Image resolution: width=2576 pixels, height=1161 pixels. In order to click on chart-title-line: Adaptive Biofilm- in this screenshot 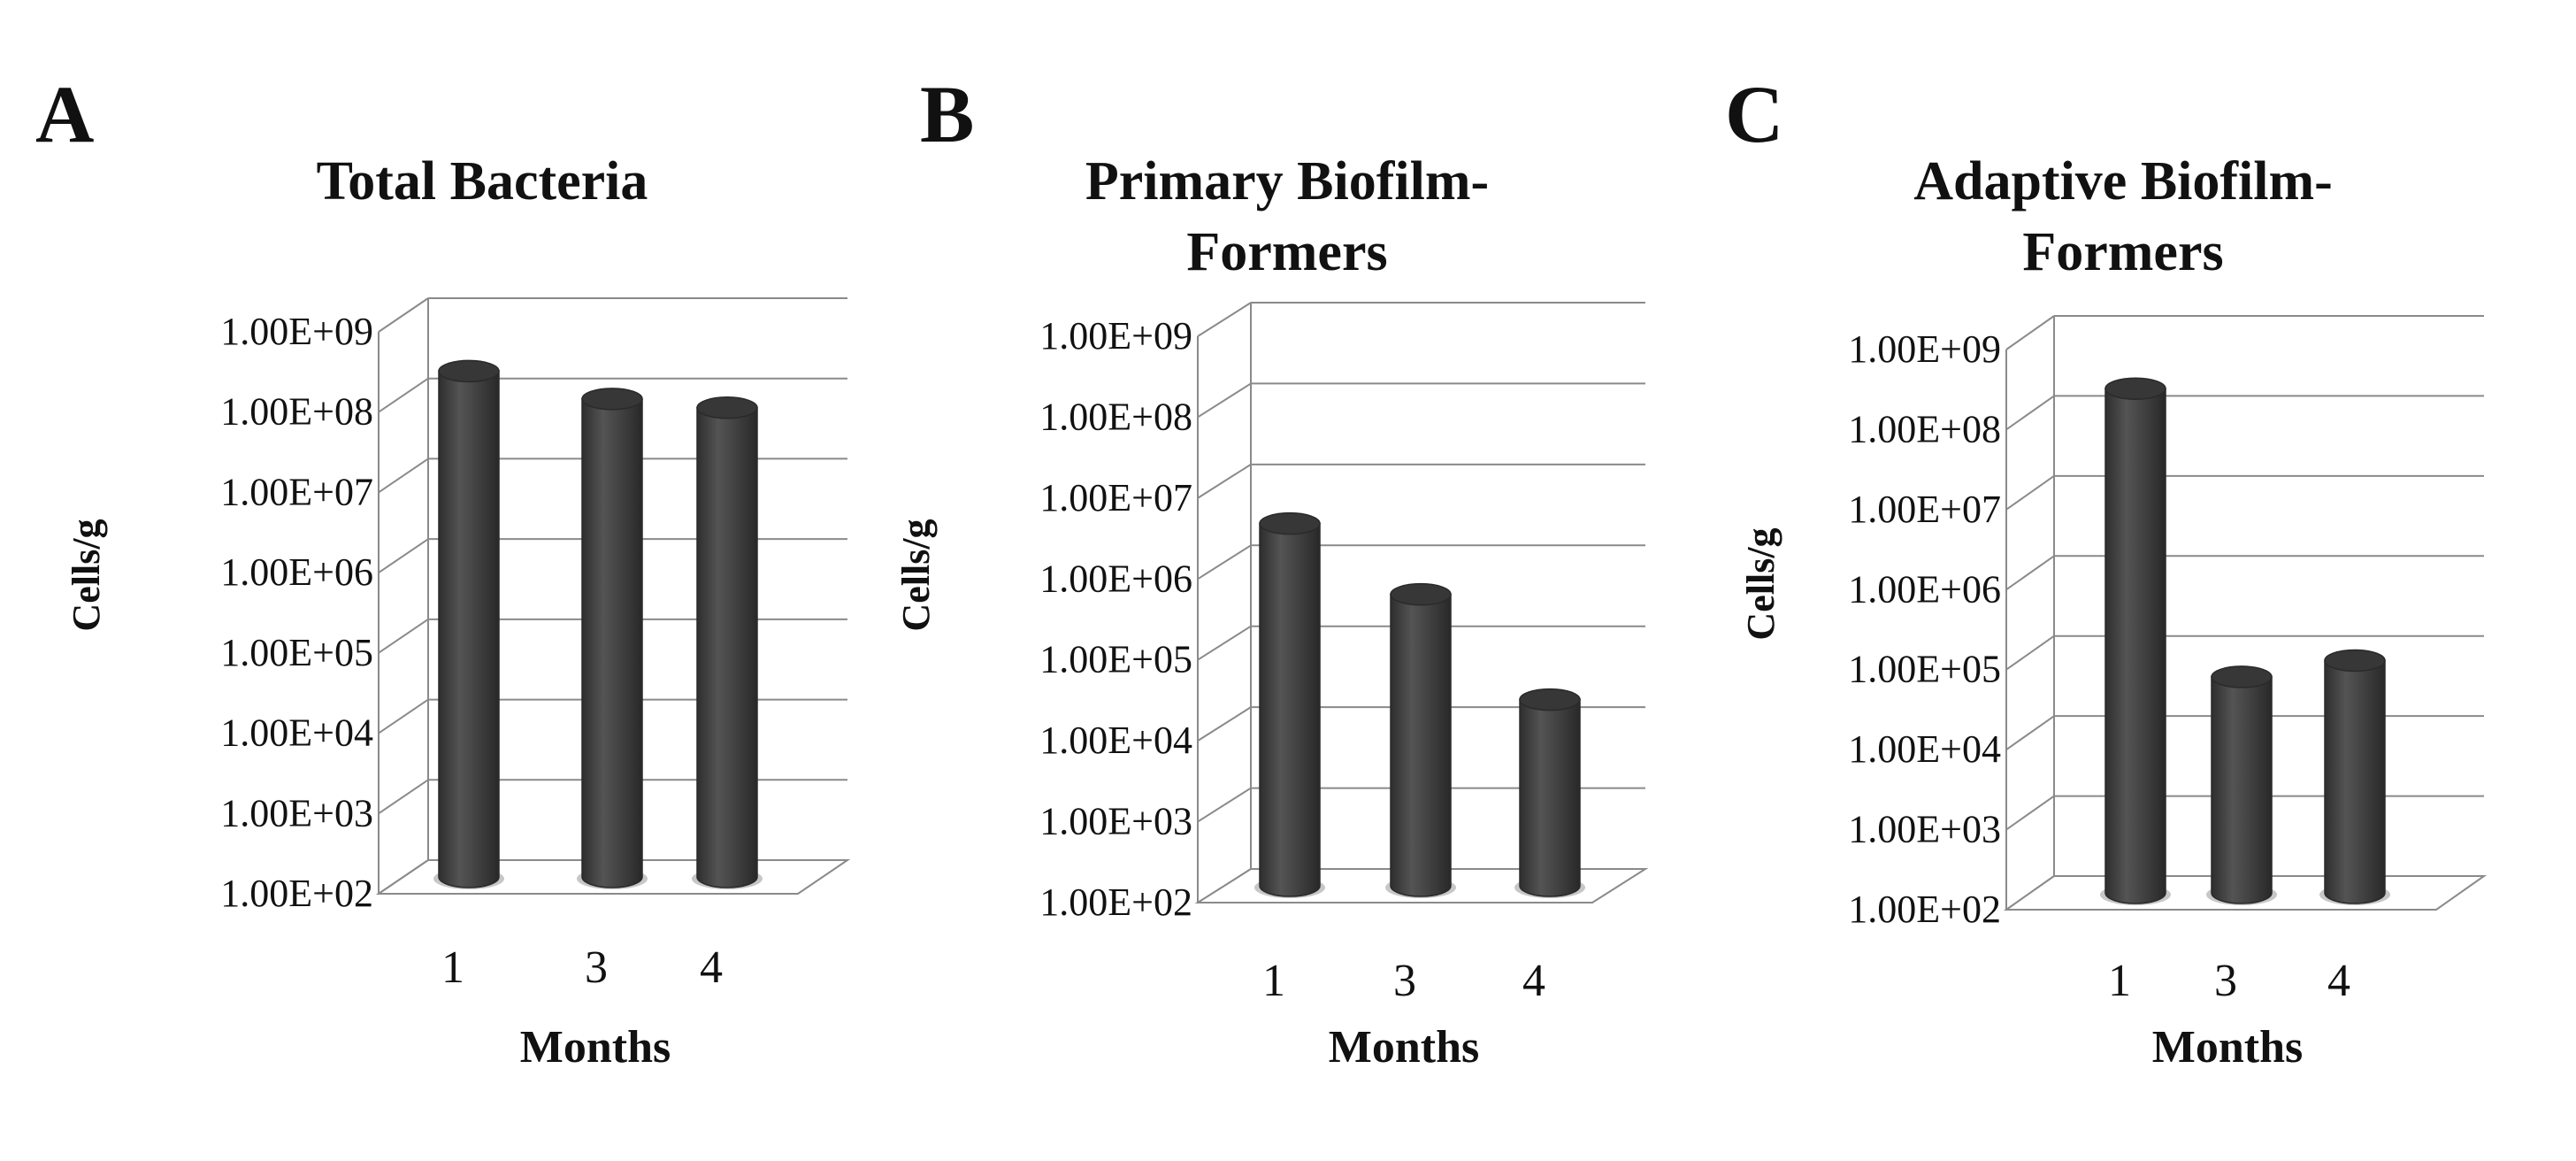, I will do `click(2123, 181)`.